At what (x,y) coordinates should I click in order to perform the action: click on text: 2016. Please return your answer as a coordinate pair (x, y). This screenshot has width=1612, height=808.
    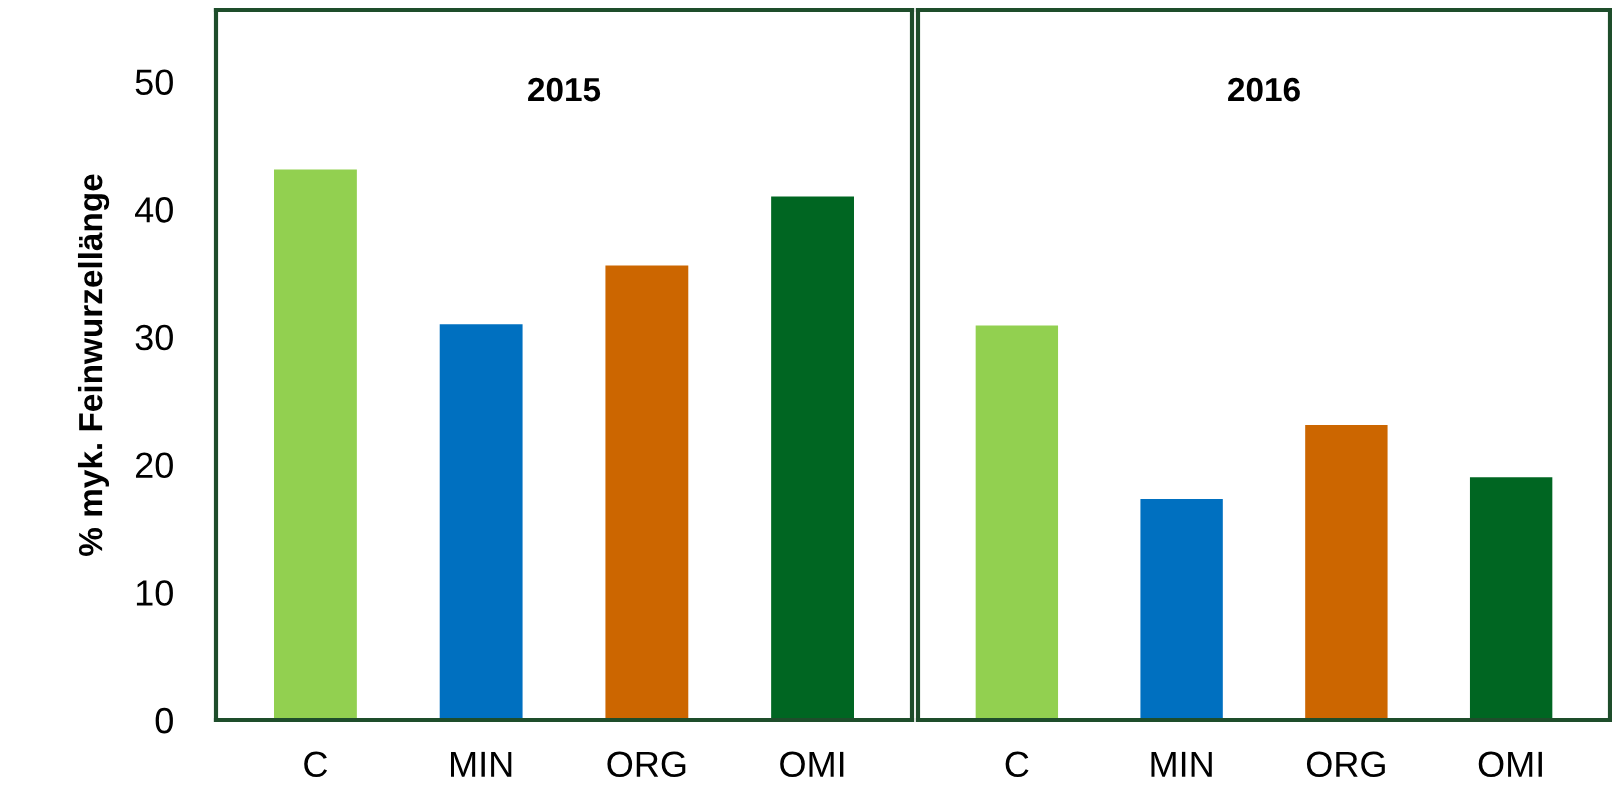
    Looking at the image, I should click on (1264, 89).